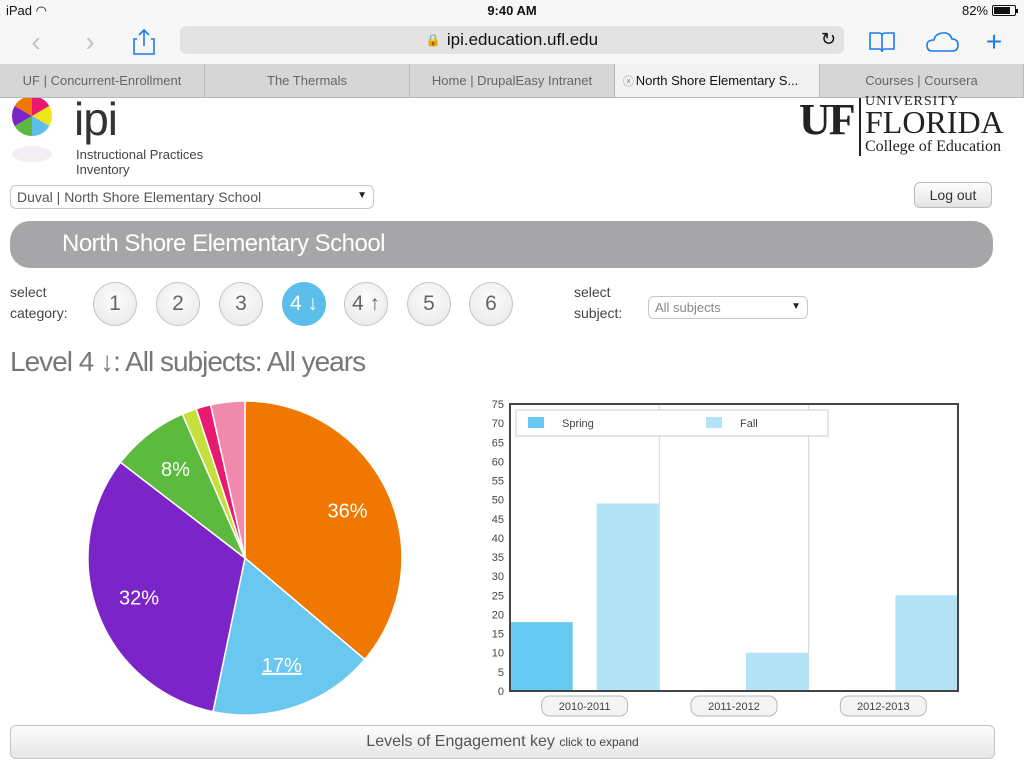 The width and height of the screenshot is (1024, 768). What do you see at coordinates (39, 303) in the screenshot?
I see `category-label: select category:` at bounding box center [39, 303].